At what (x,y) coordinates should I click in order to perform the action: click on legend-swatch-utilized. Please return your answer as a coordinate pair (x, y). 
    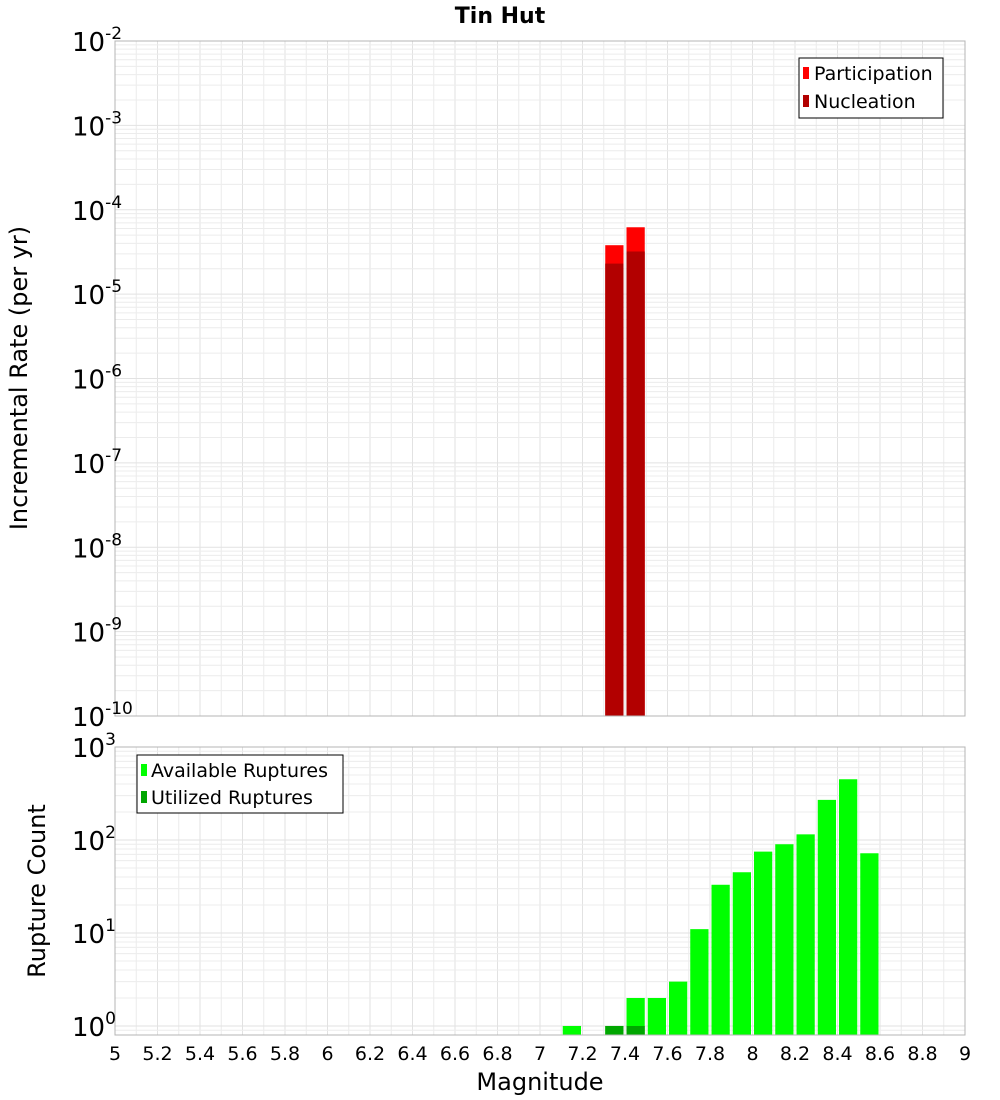
    Looking at the image, I should click on (144, 797).